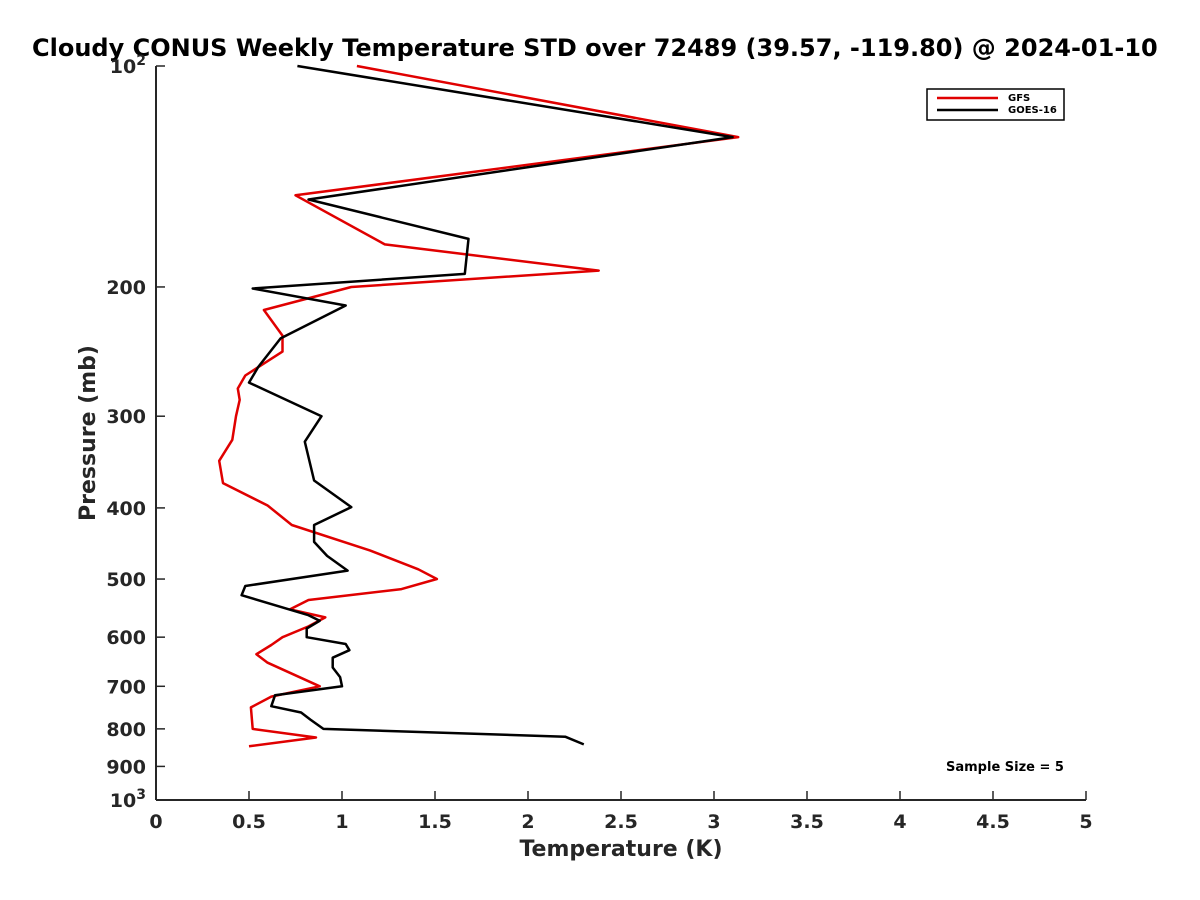 Image resolution: width=1200 pixels, height=900 pixels. What do you see at coordinates (1032, 110) in the screenshot?
I see `legend-label-goes16: GOES-16` at bounding box center [1032, 110].